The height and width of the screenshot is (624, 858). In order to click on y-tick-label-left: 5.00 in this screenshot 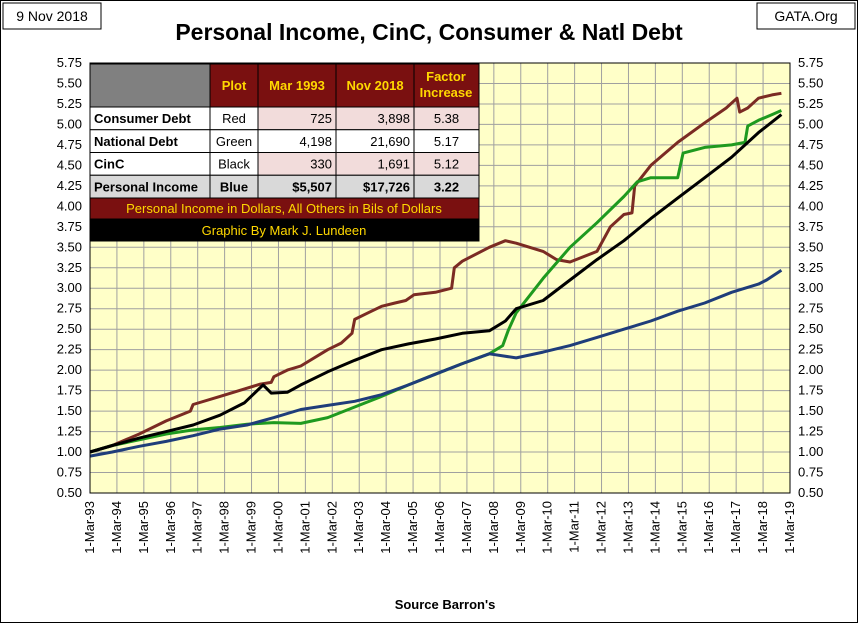, I will do `click(69, 123)`.